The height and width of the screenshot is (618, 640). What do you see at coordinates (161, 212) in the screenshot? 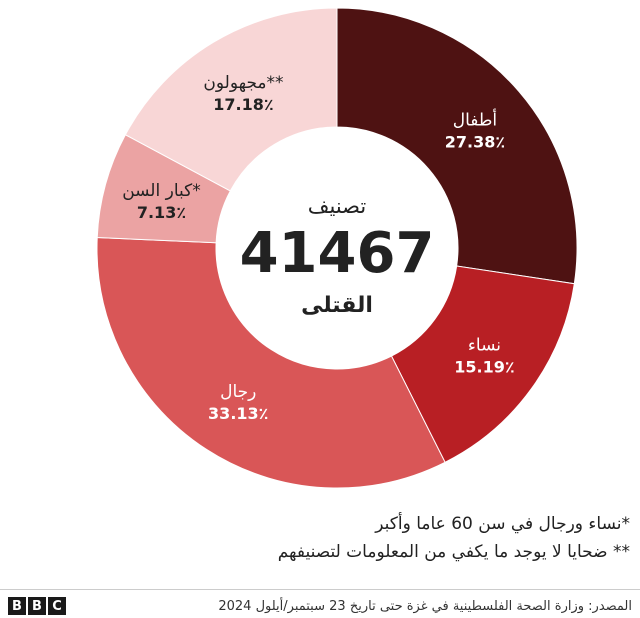
I see `slice-value-label: 7.13٪` at bounding box center [161, 212].